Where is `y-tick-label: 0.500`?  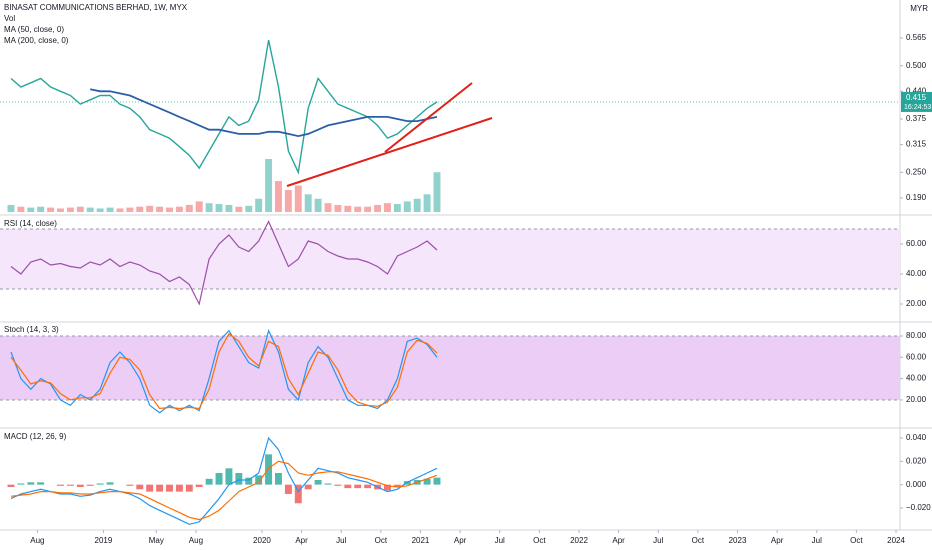
y-tick-label: 0.500 is located at coordinates (916, 65).